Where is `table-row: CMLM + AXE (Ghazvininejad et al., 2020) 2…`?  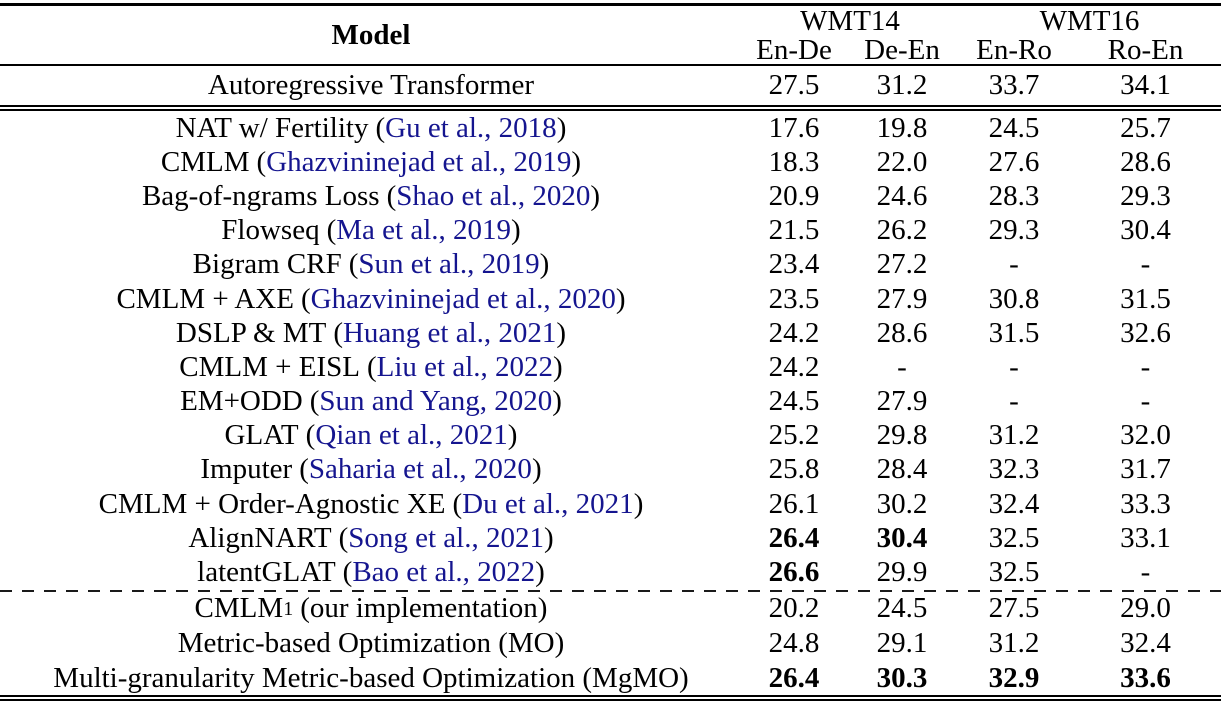
table-row: CMLM + AXE (Ghazvininejad et al., 2020) 2… is located at coordinates (610, 299).